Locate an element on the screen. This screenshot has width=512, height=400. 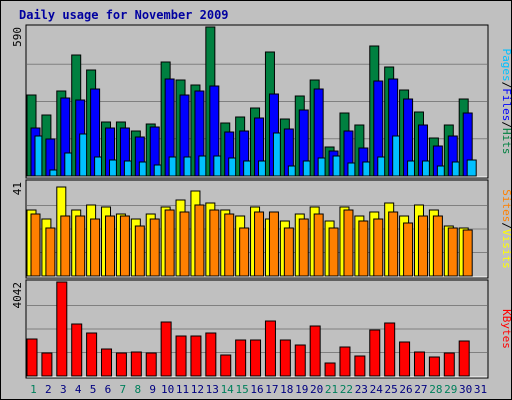
x-tick-label-day-26: 26 is located at coordinates (405, 389).